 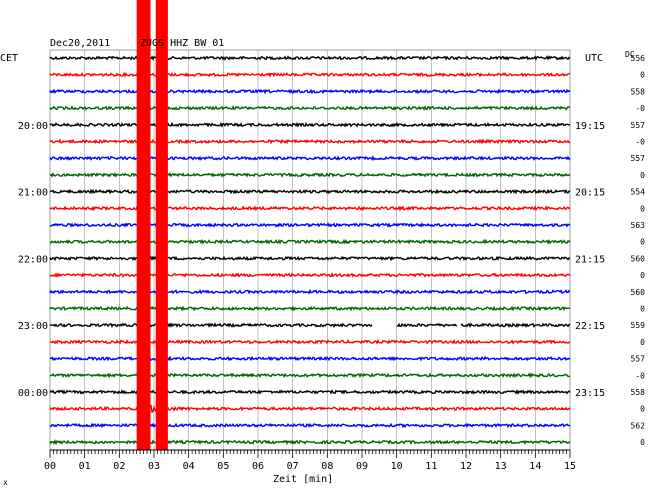 What do you see at coordinates (154, 466) in the screenshot?
I see `x-tick-label: 03` at bounding box center [154, 466].